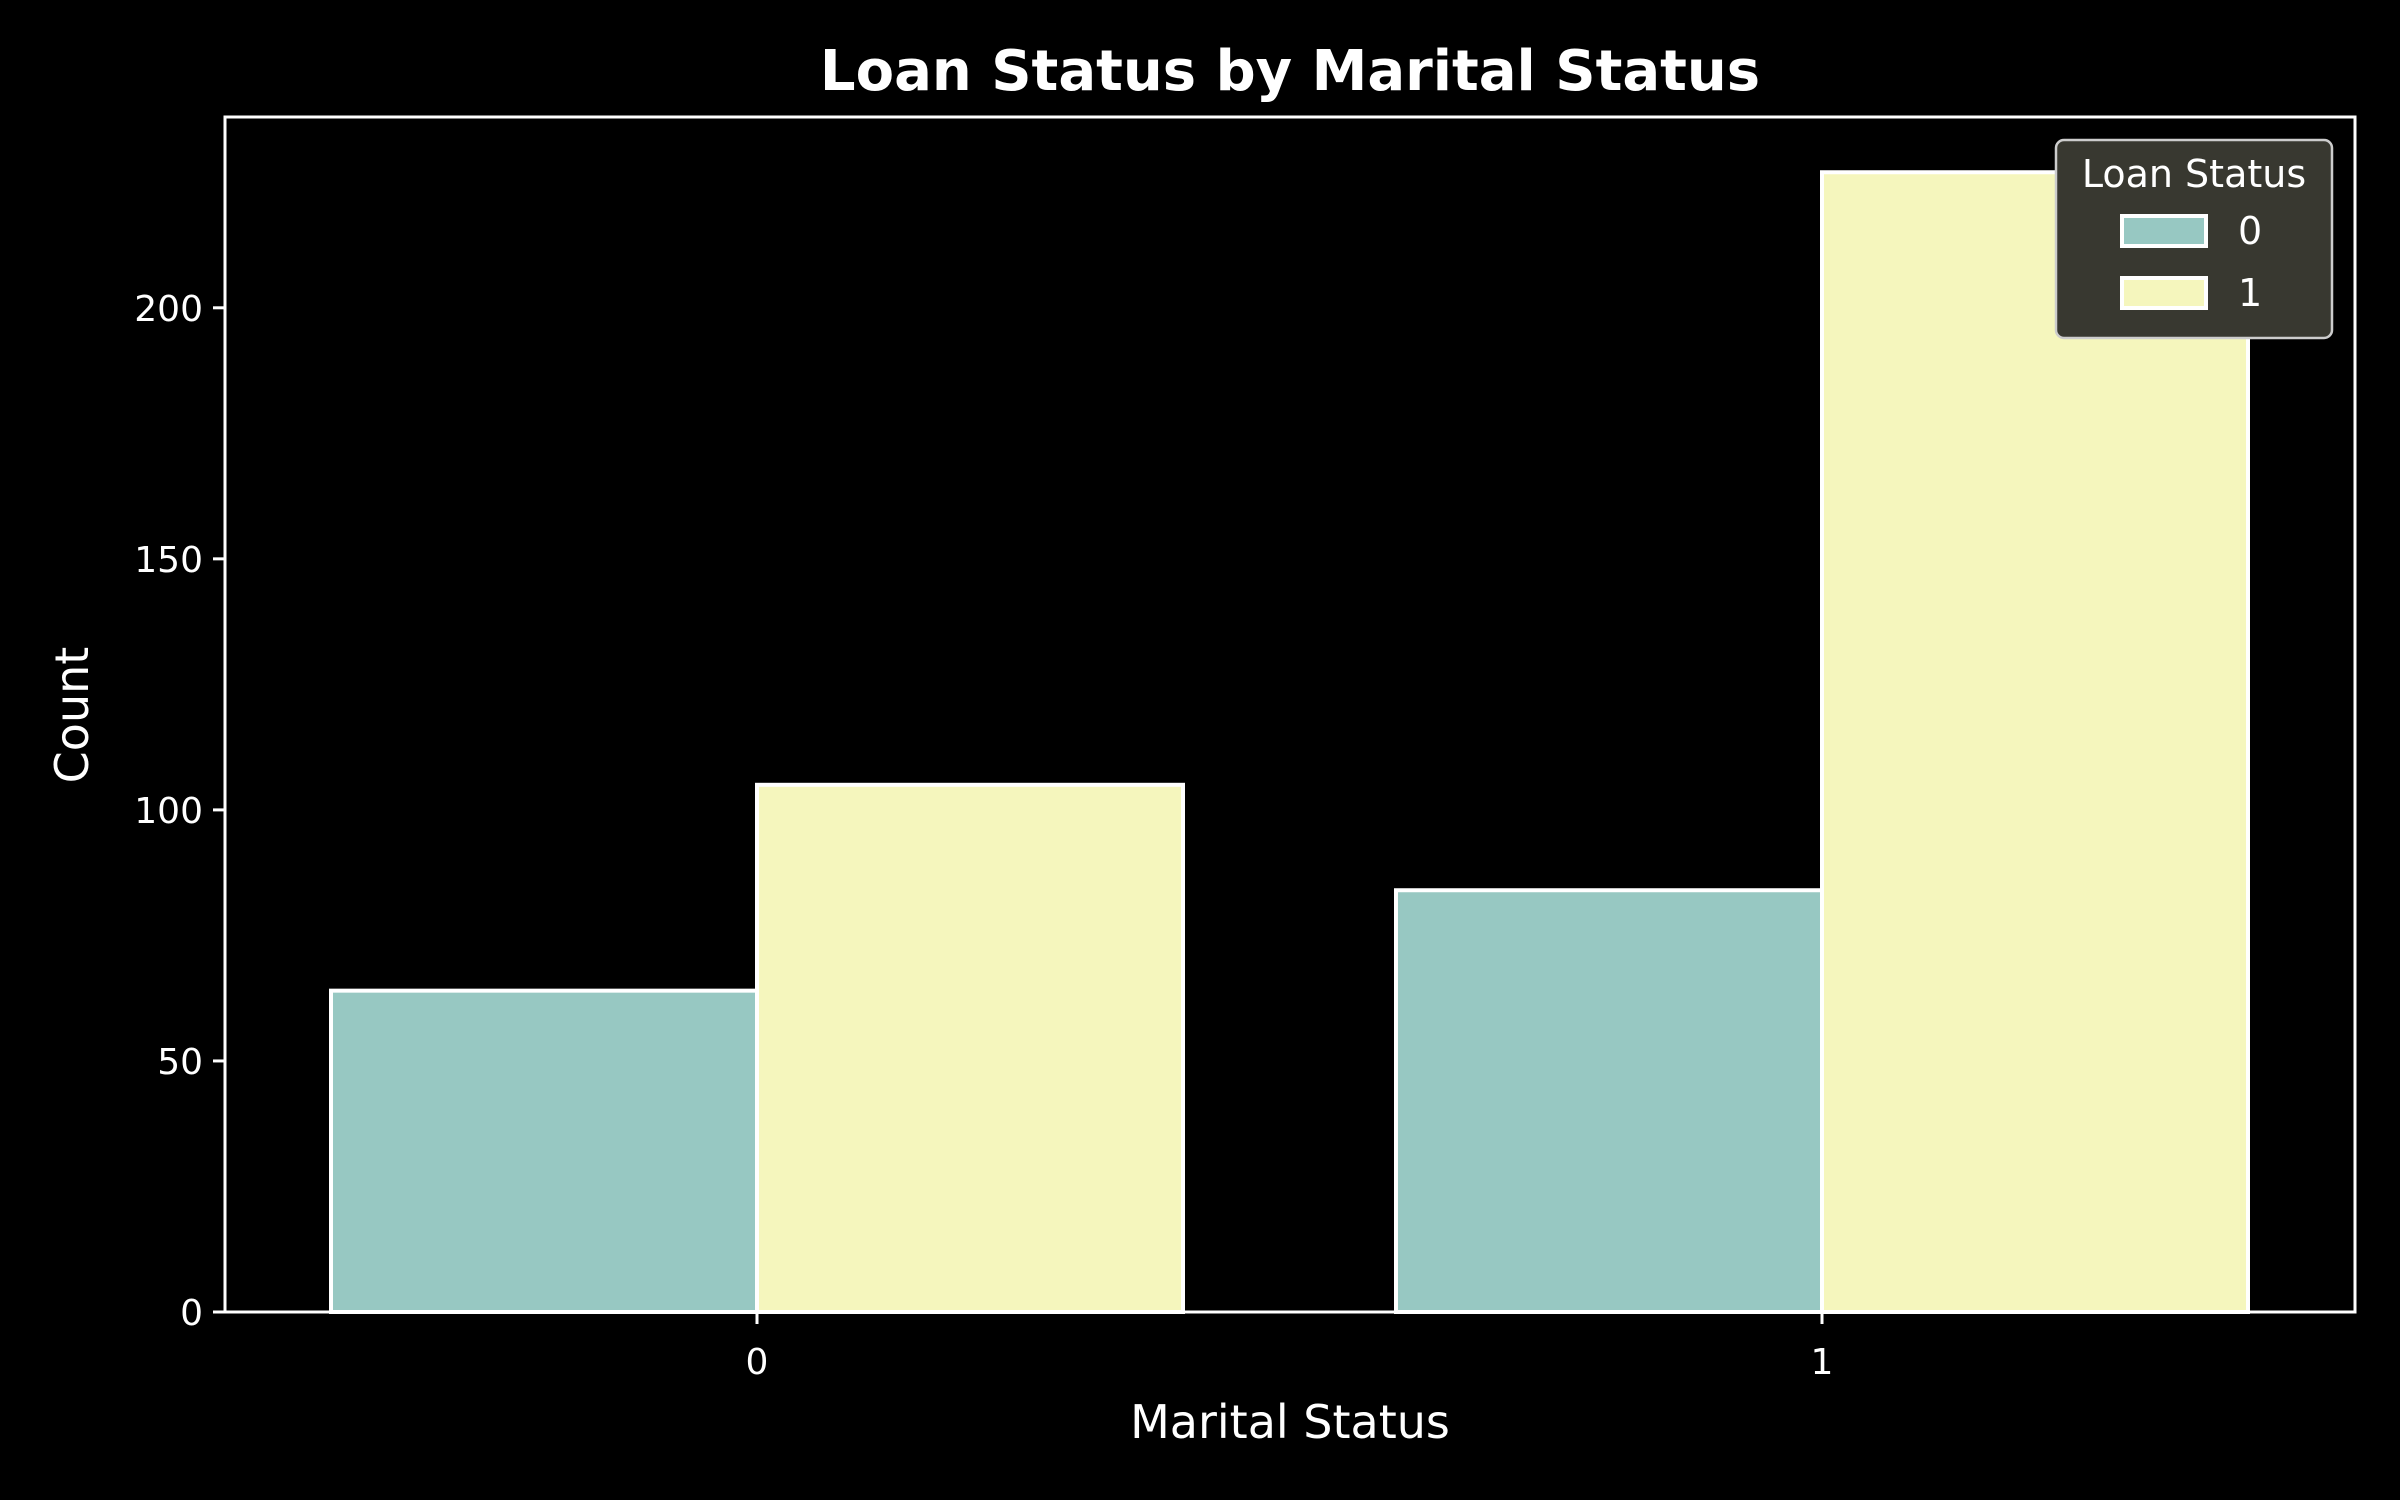  Describe the element at coordinates (72, 715) in the screenshot. I see `y-axis-label: Count` at that location.